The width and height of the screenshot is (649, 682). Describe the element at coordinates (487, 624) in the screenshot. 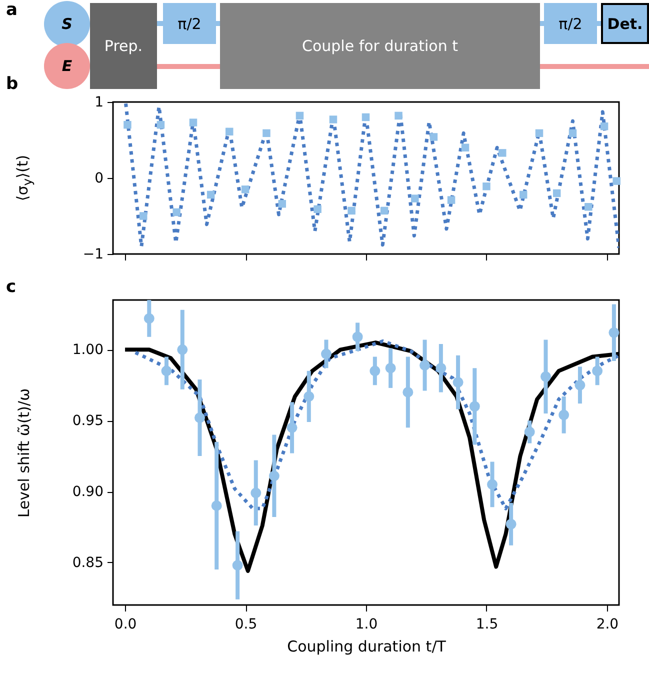

I see `x-tick-label: 1.5` at that location.